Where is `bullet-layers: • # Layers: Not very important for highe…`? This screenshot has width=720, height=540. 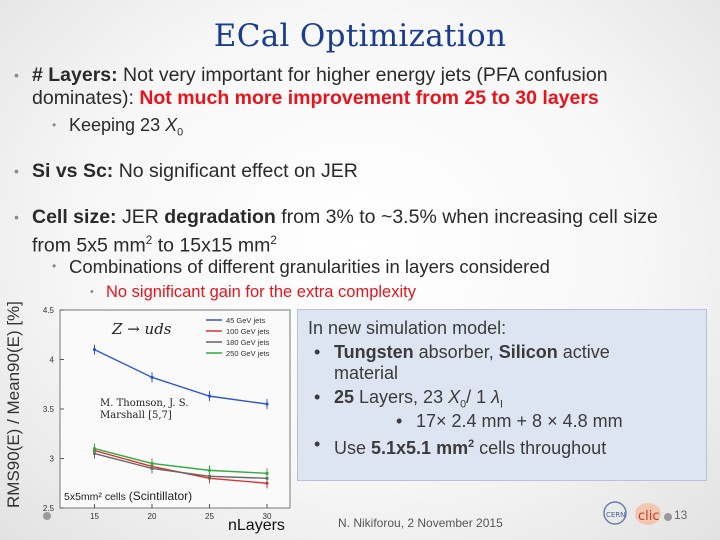
bullet-layers: • # Layers: Not very important for highe… is located at coordinates (363, 87).